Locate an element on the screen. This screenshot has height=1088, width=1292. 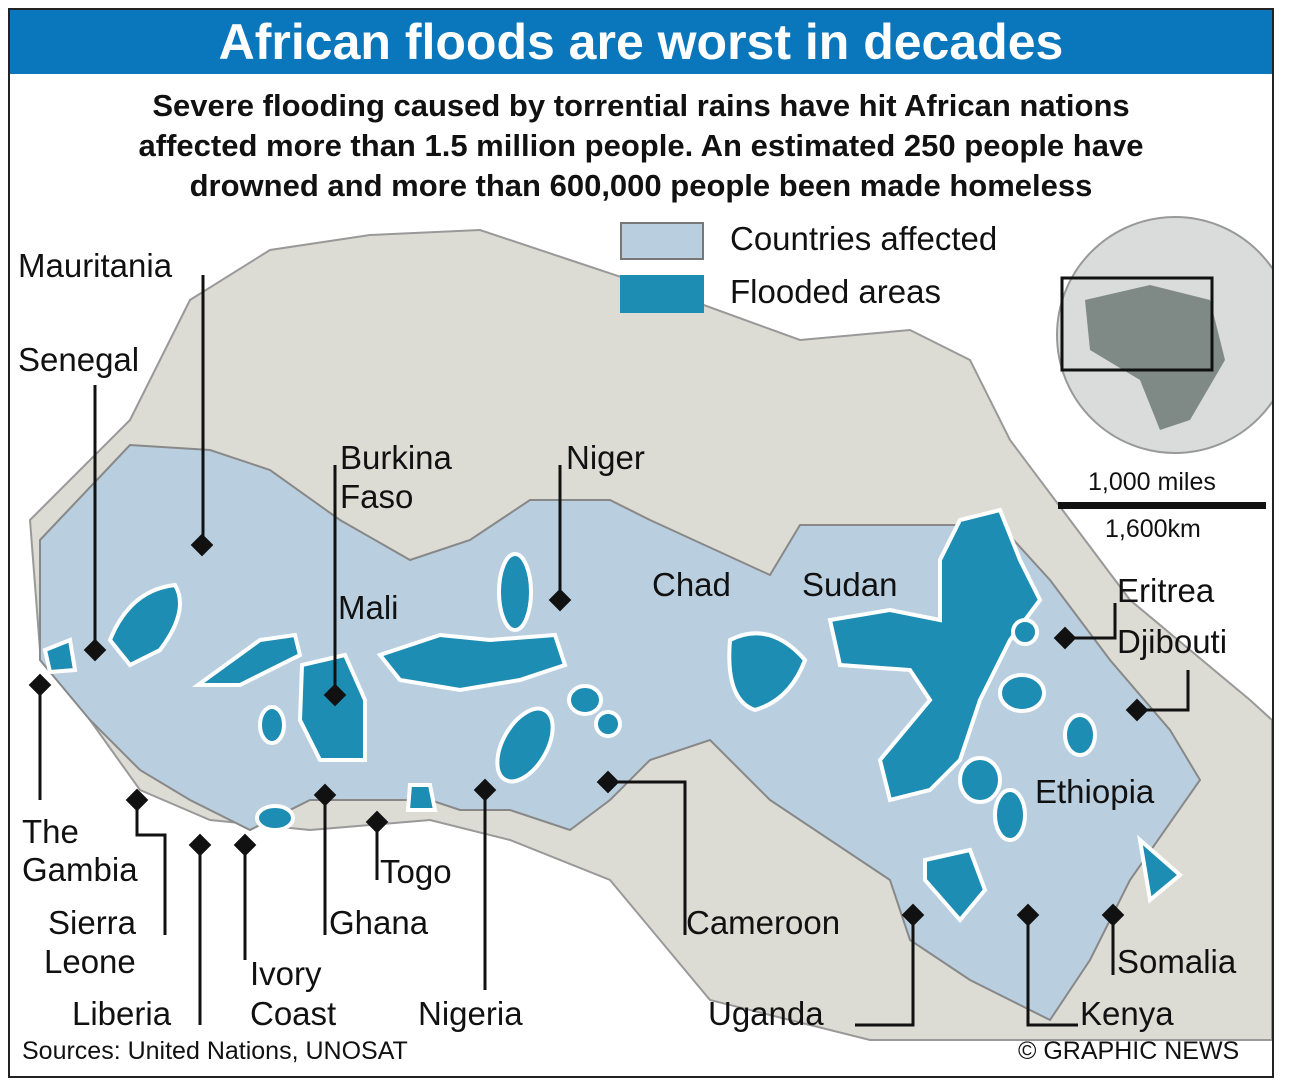
label-eritrea: Eritrea is located at coordinates (1166, 590).